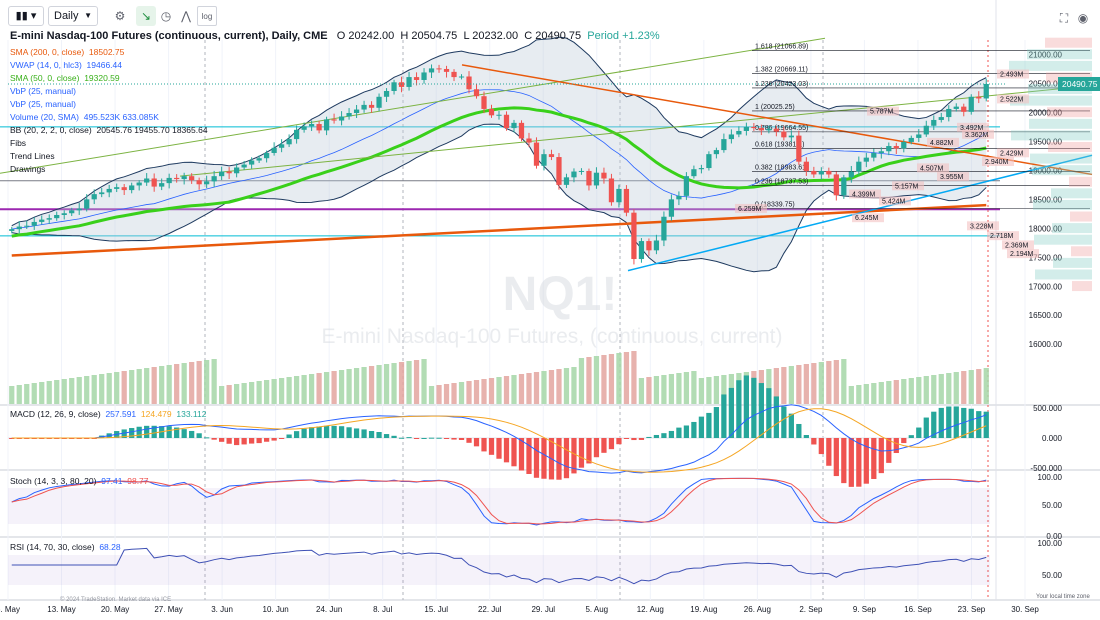 The image size is (1100, 620). Describe the element at coordinates (952, 177) in the screenshot. I see `vbp-label: 3.955M` at that location.